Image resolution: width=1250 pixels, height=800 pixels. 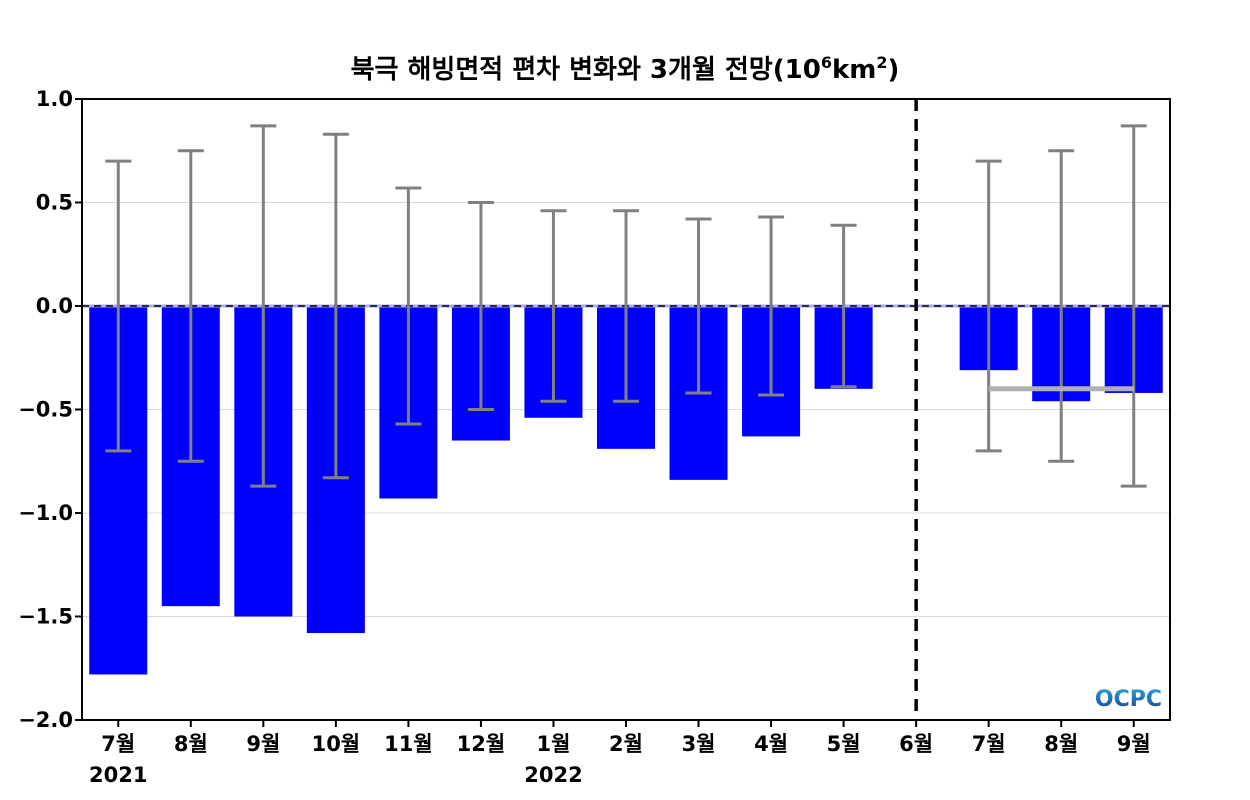 I want to click on x-tick-label: 2월, so click(x=626, y=744).